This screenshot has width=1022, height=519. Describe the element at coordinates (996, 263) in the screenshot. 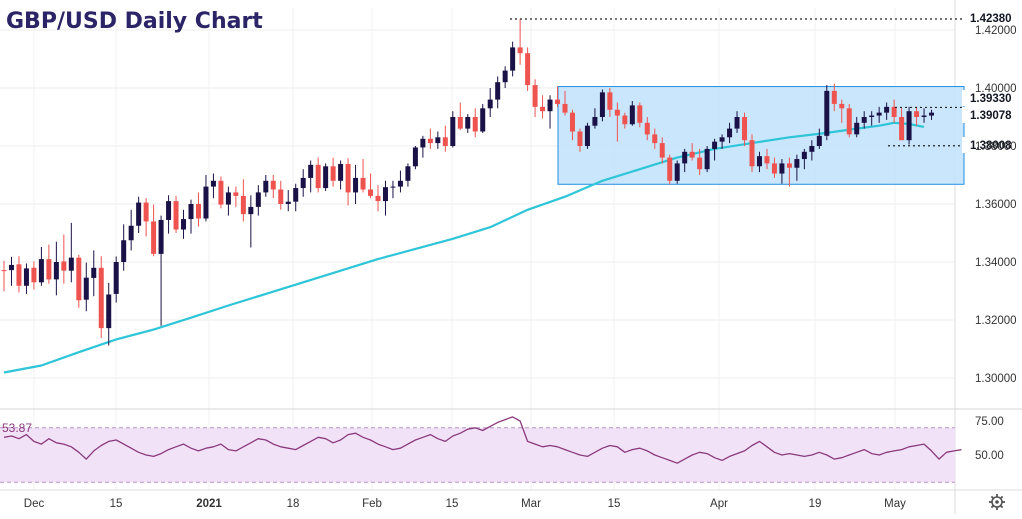

I see `y-tick-label-4: 1.34000` at that location.